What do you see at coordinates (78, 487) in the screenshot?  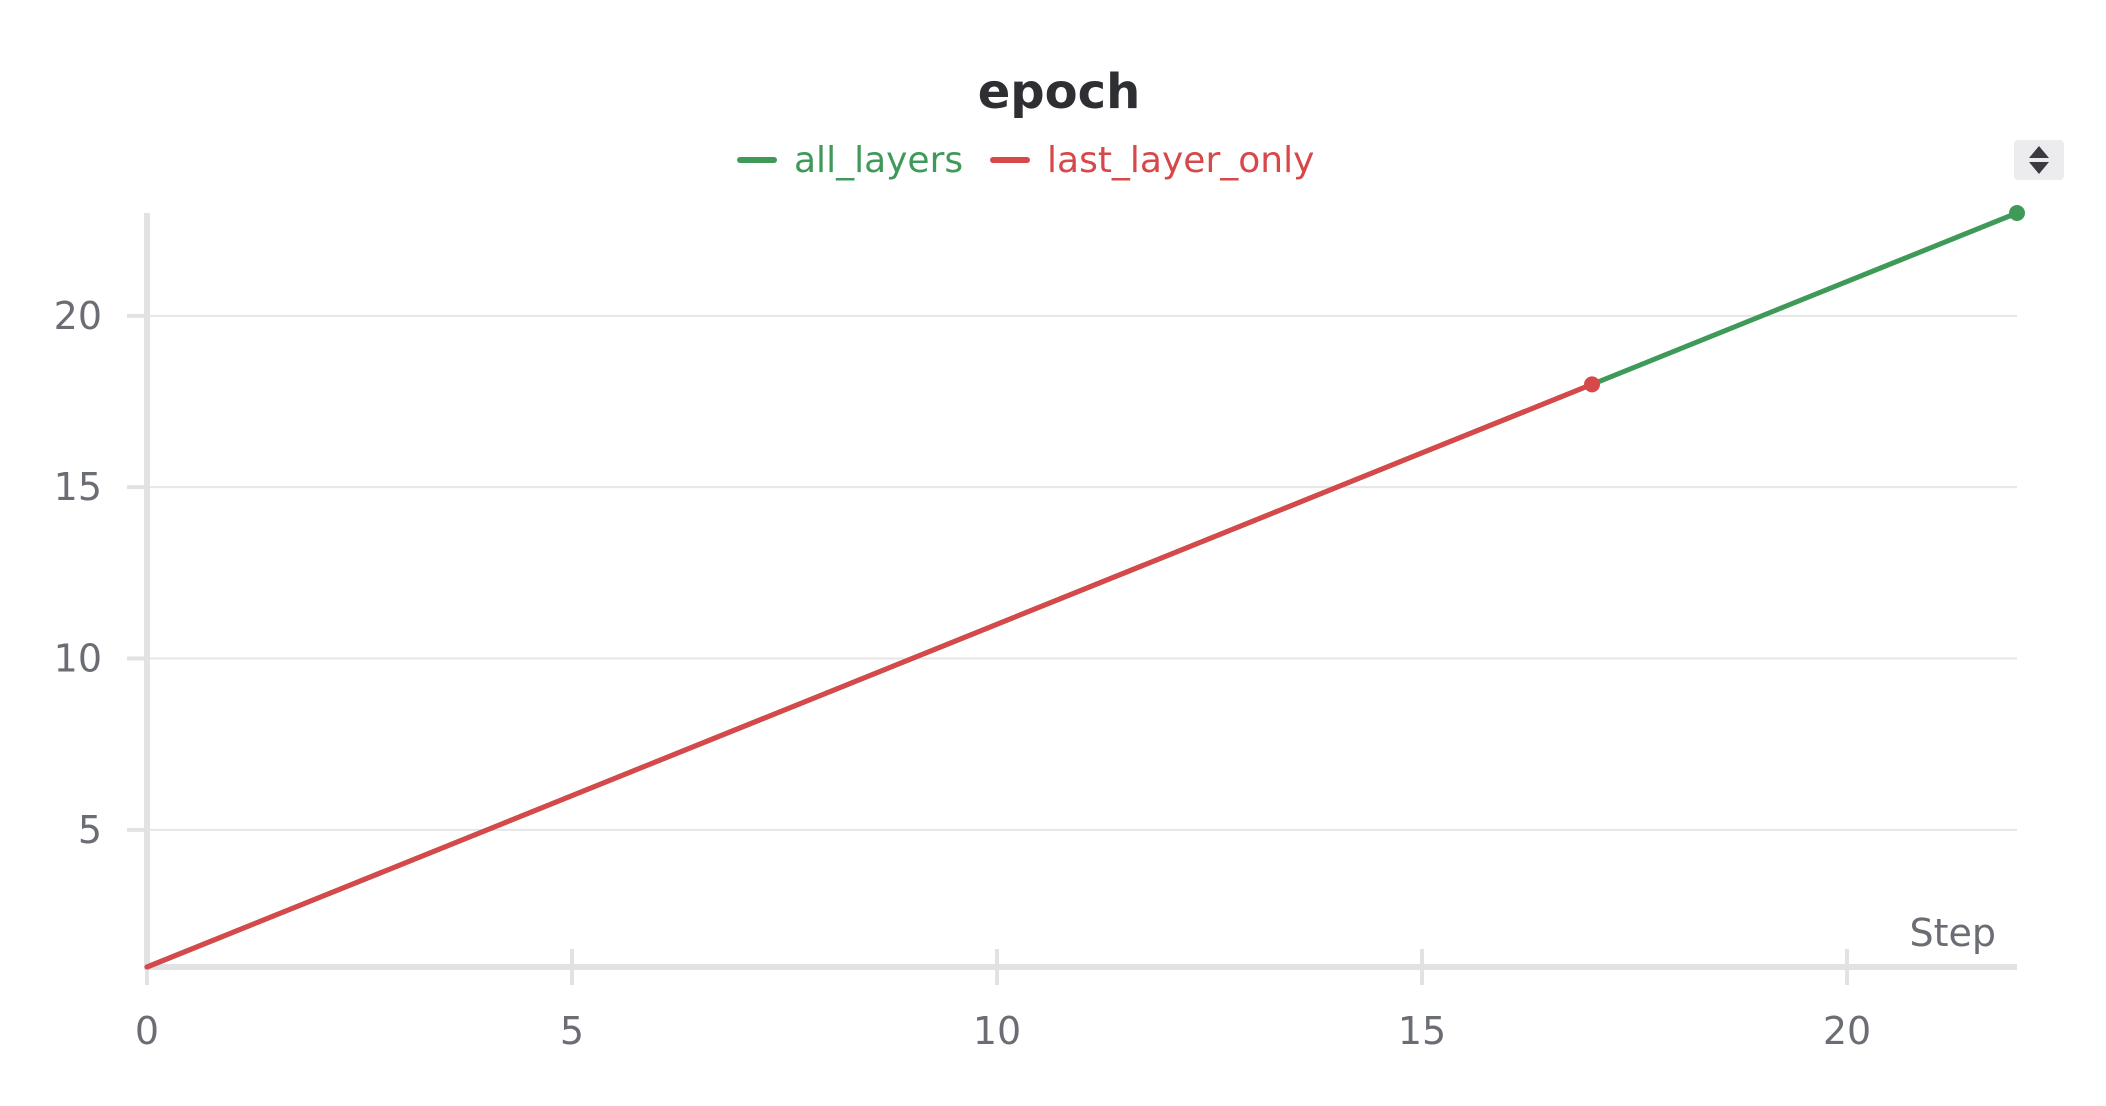 I see `y-tick-label: 15` at bounding box center [78, 487].